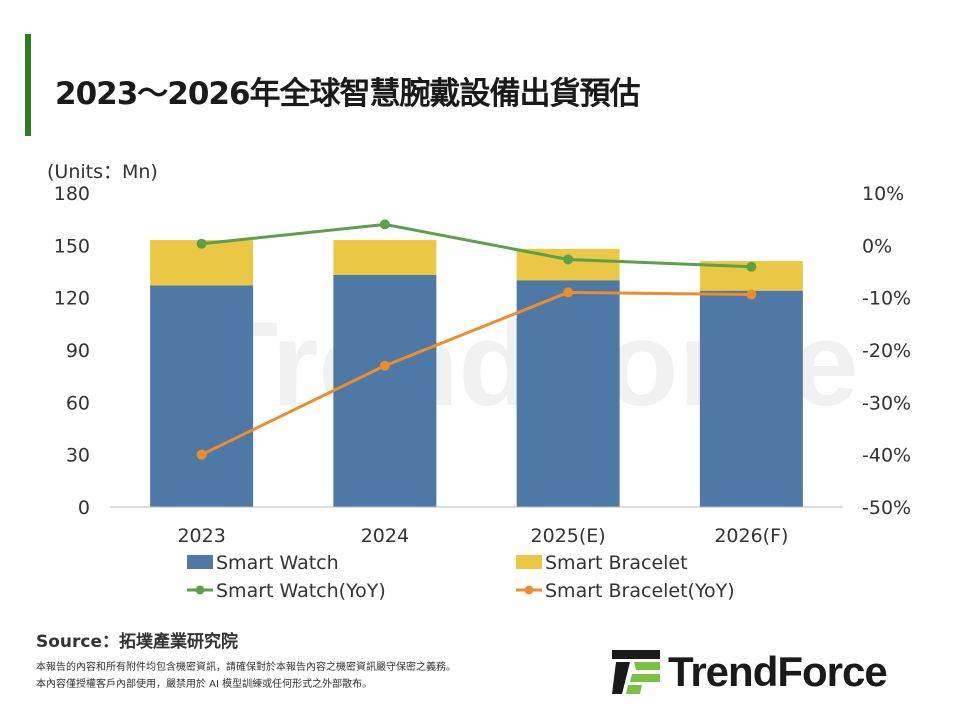  Describe the element at coordinates (886, 403) in the screenshot. I see `y2-tick-label: -30%` at that location.